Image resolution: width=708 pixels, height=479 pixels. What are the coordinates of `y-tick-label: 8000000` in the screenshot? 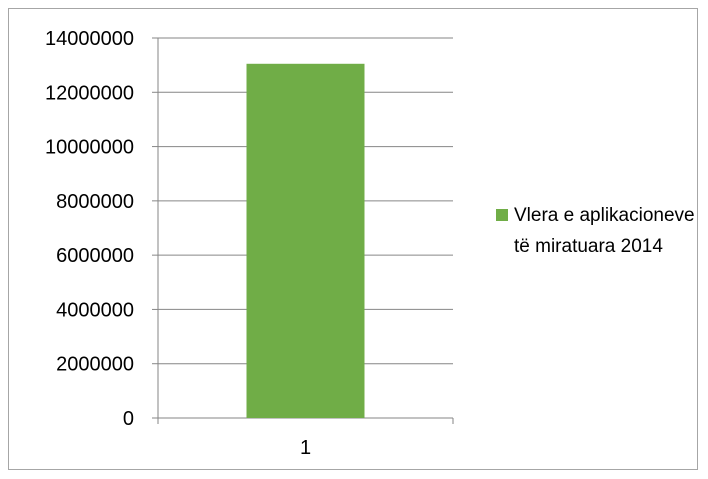 It's located at (95, 202).